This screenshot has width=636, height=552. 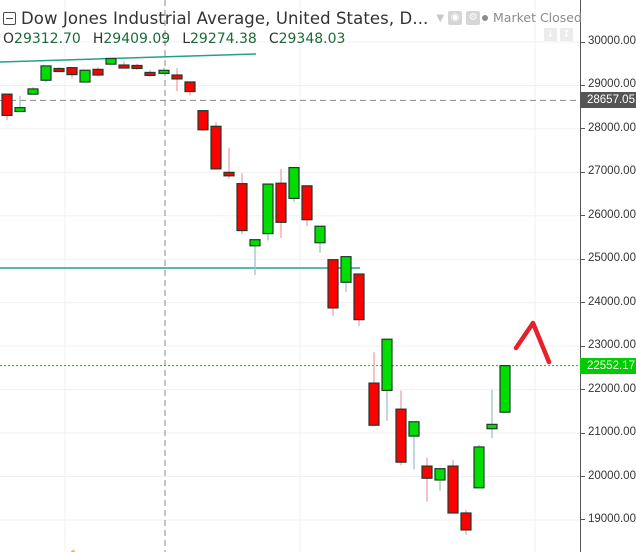 I want to click on ohlc-open: O29312.70, so click(x=42, y=39).